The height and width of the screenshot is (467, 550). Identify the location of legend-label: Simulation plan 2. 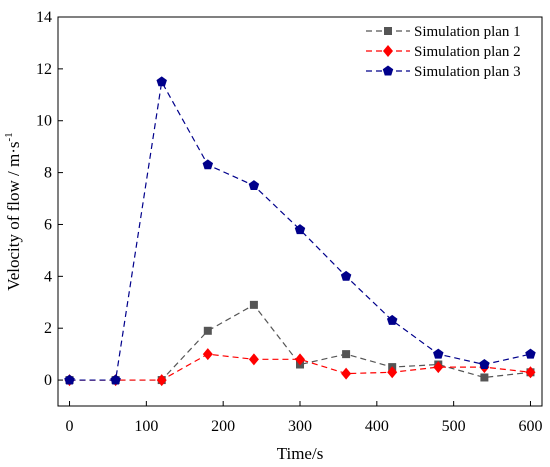
(467, 52).